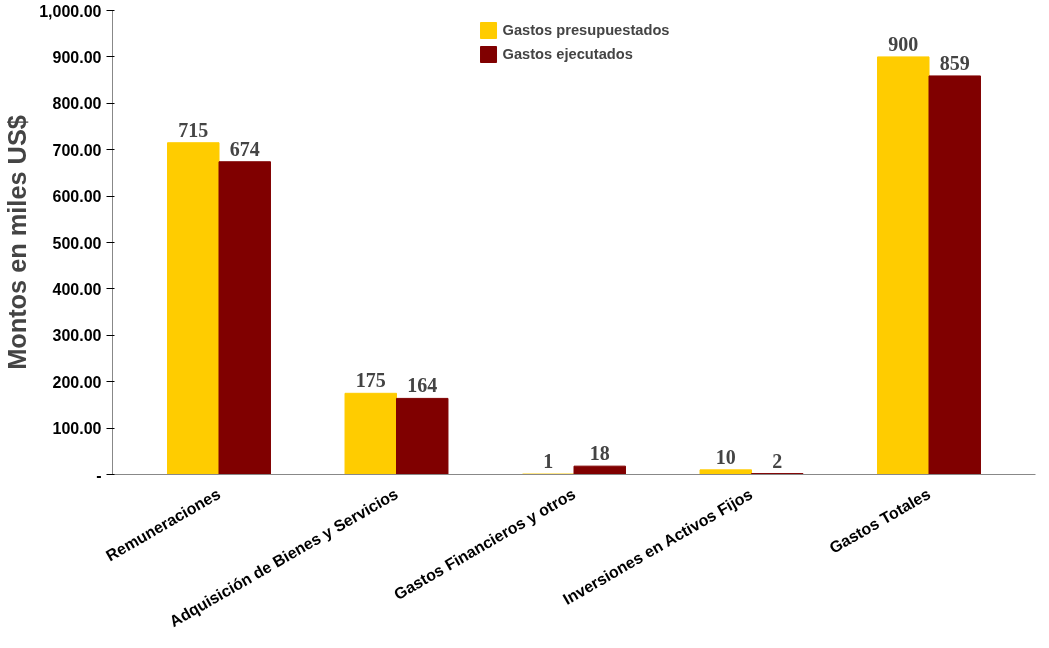 The image size is (1049, 648). I want to click on y-tick-label: -, so click(99, 475).